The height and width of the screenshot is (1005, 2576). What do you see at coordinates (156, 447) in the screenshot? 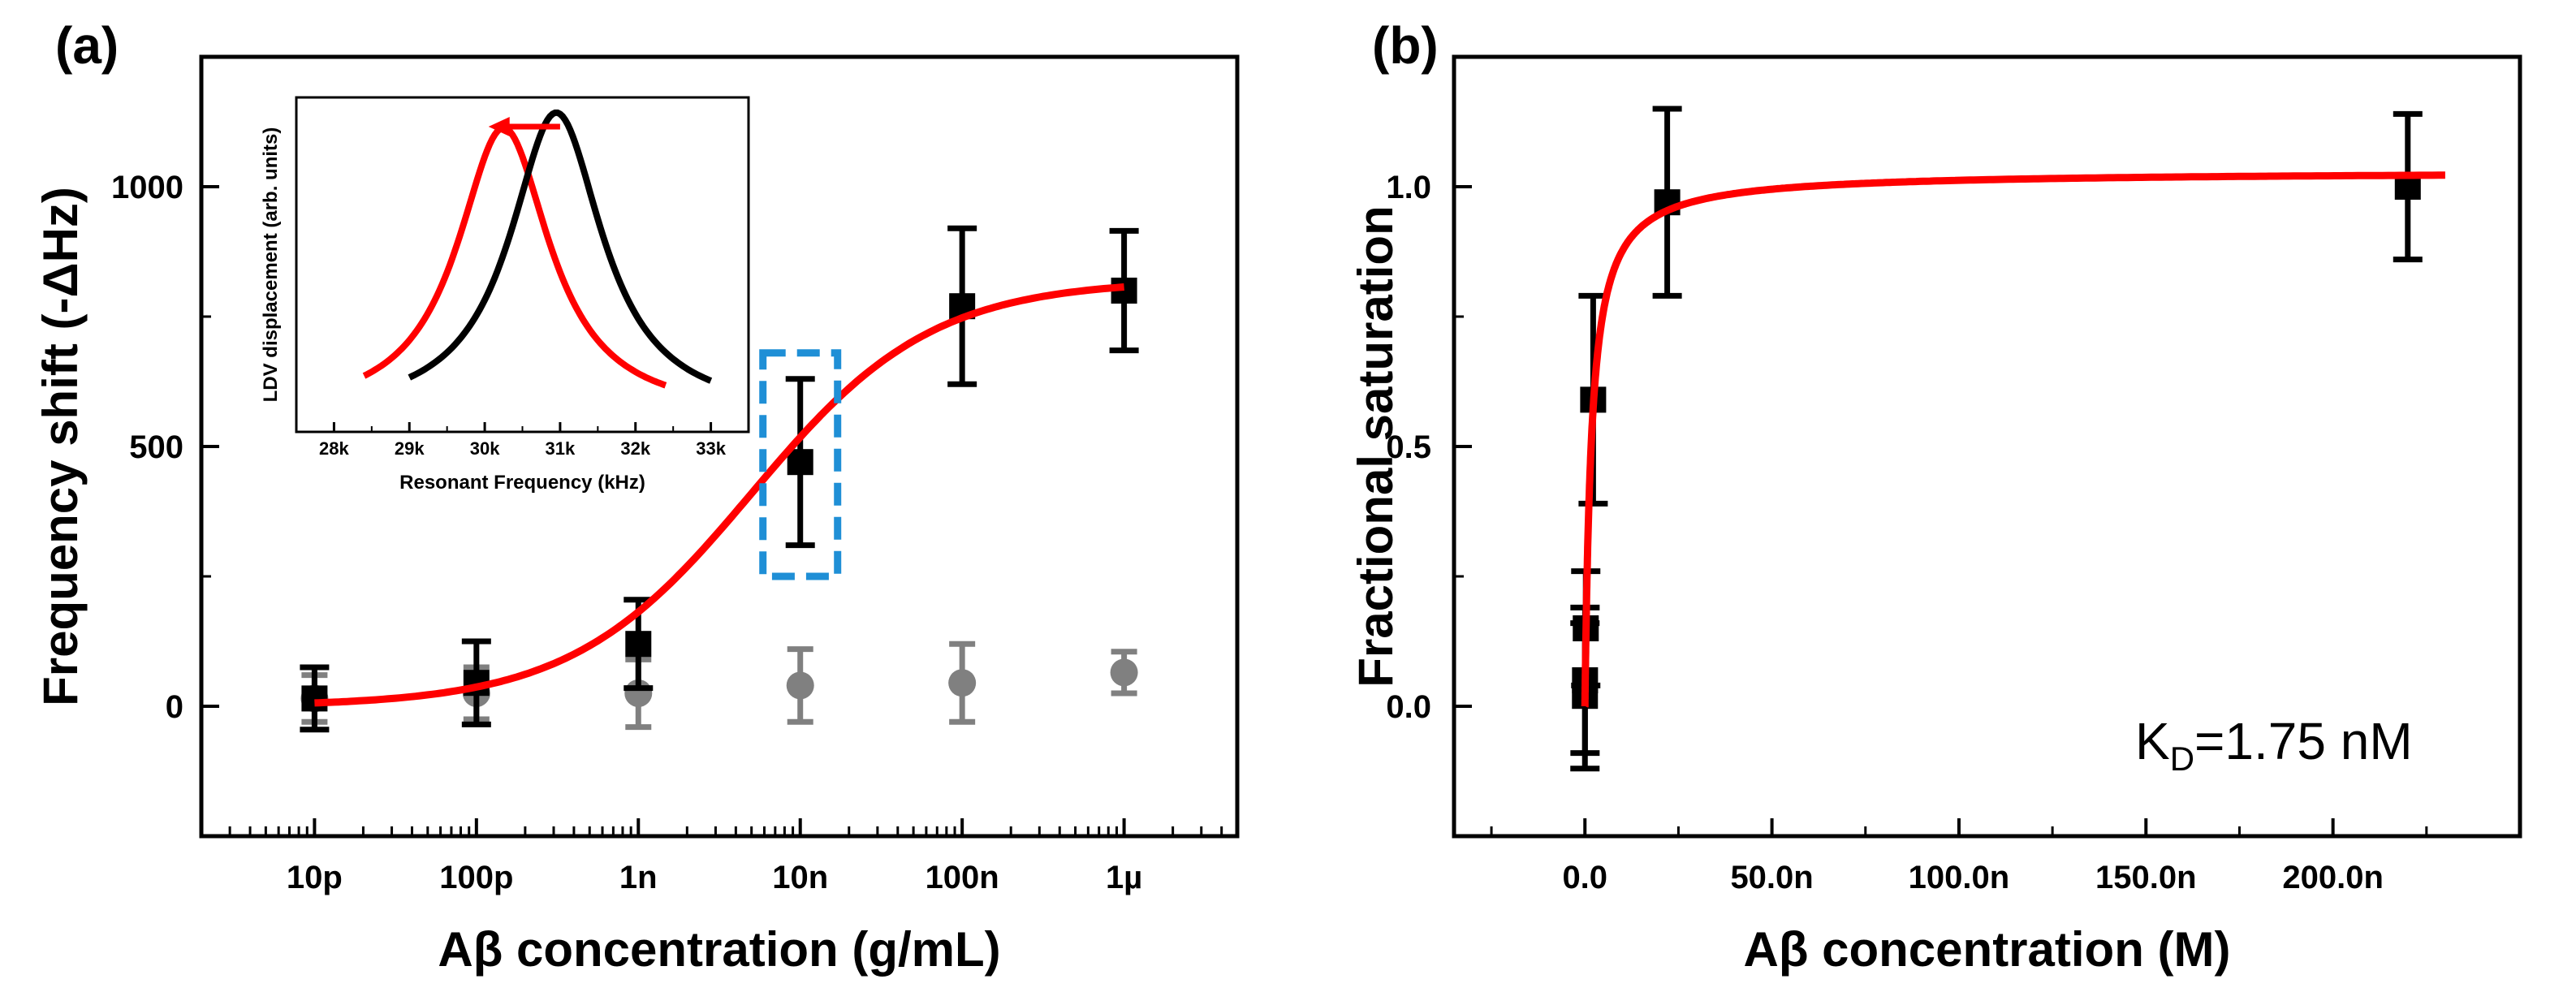
I see `y-tick-label: 500` at bounding box center [156, 447].